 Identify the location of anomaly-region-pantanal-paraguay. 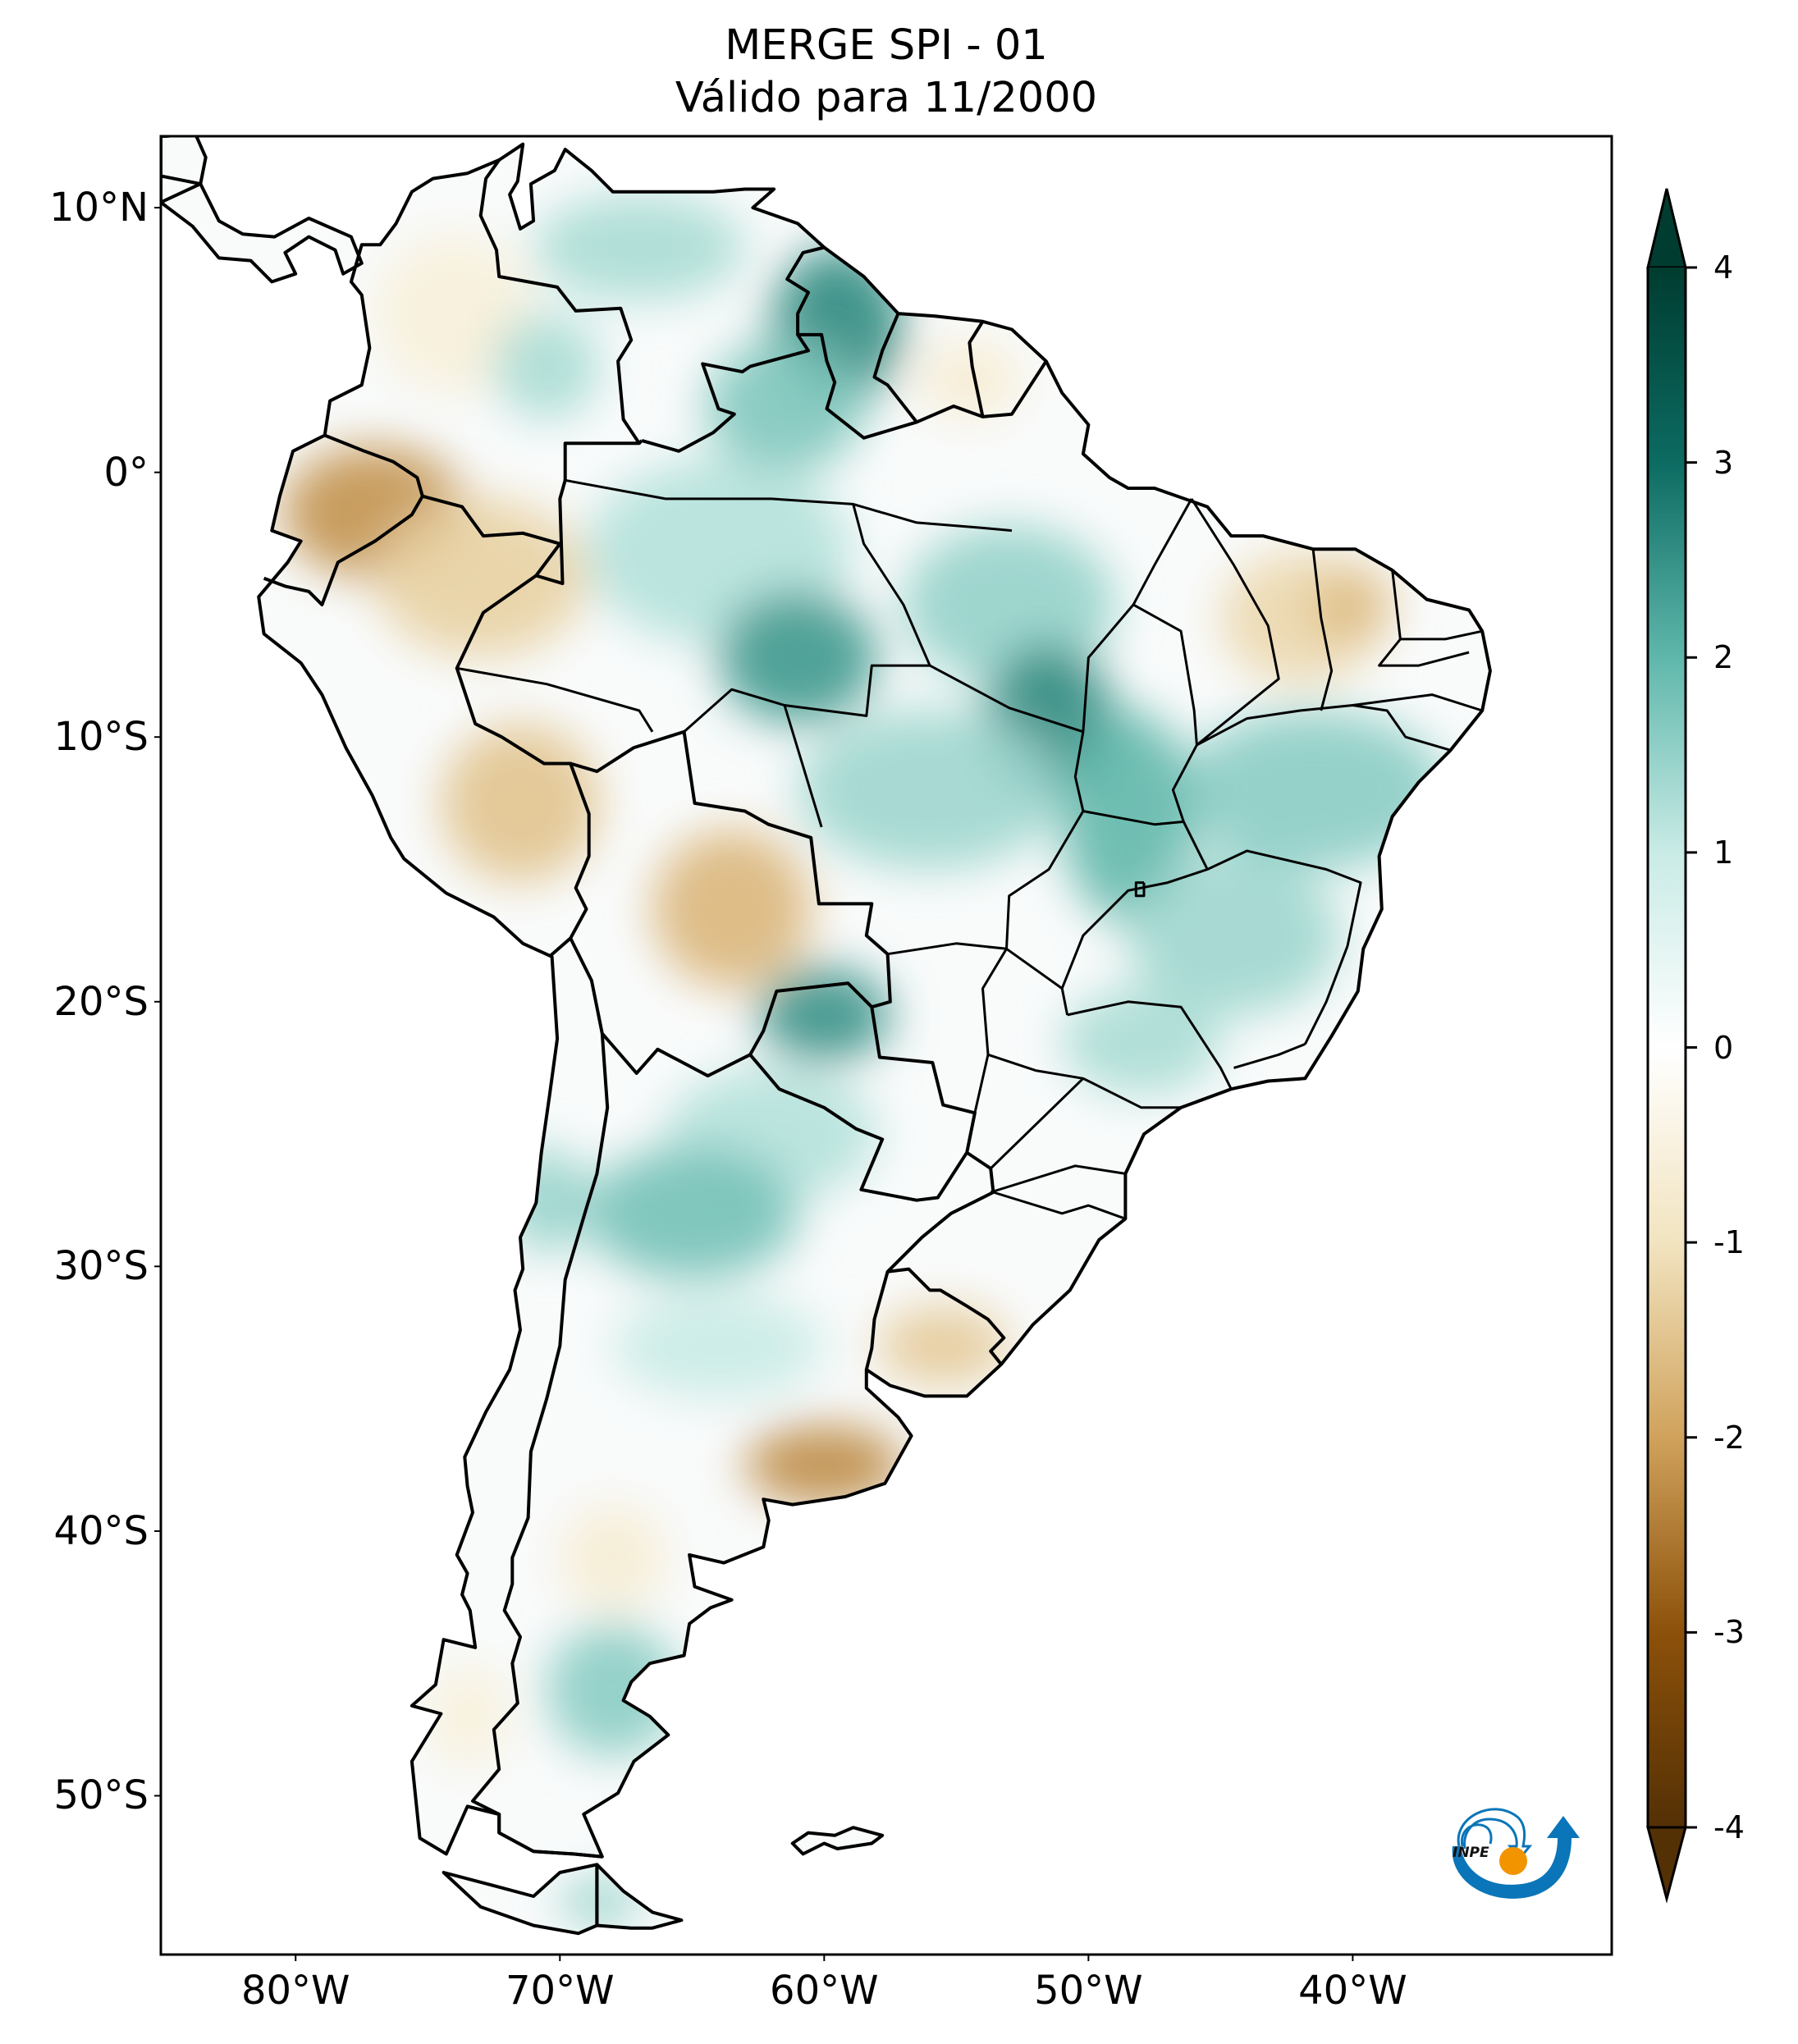
(823, 1015).